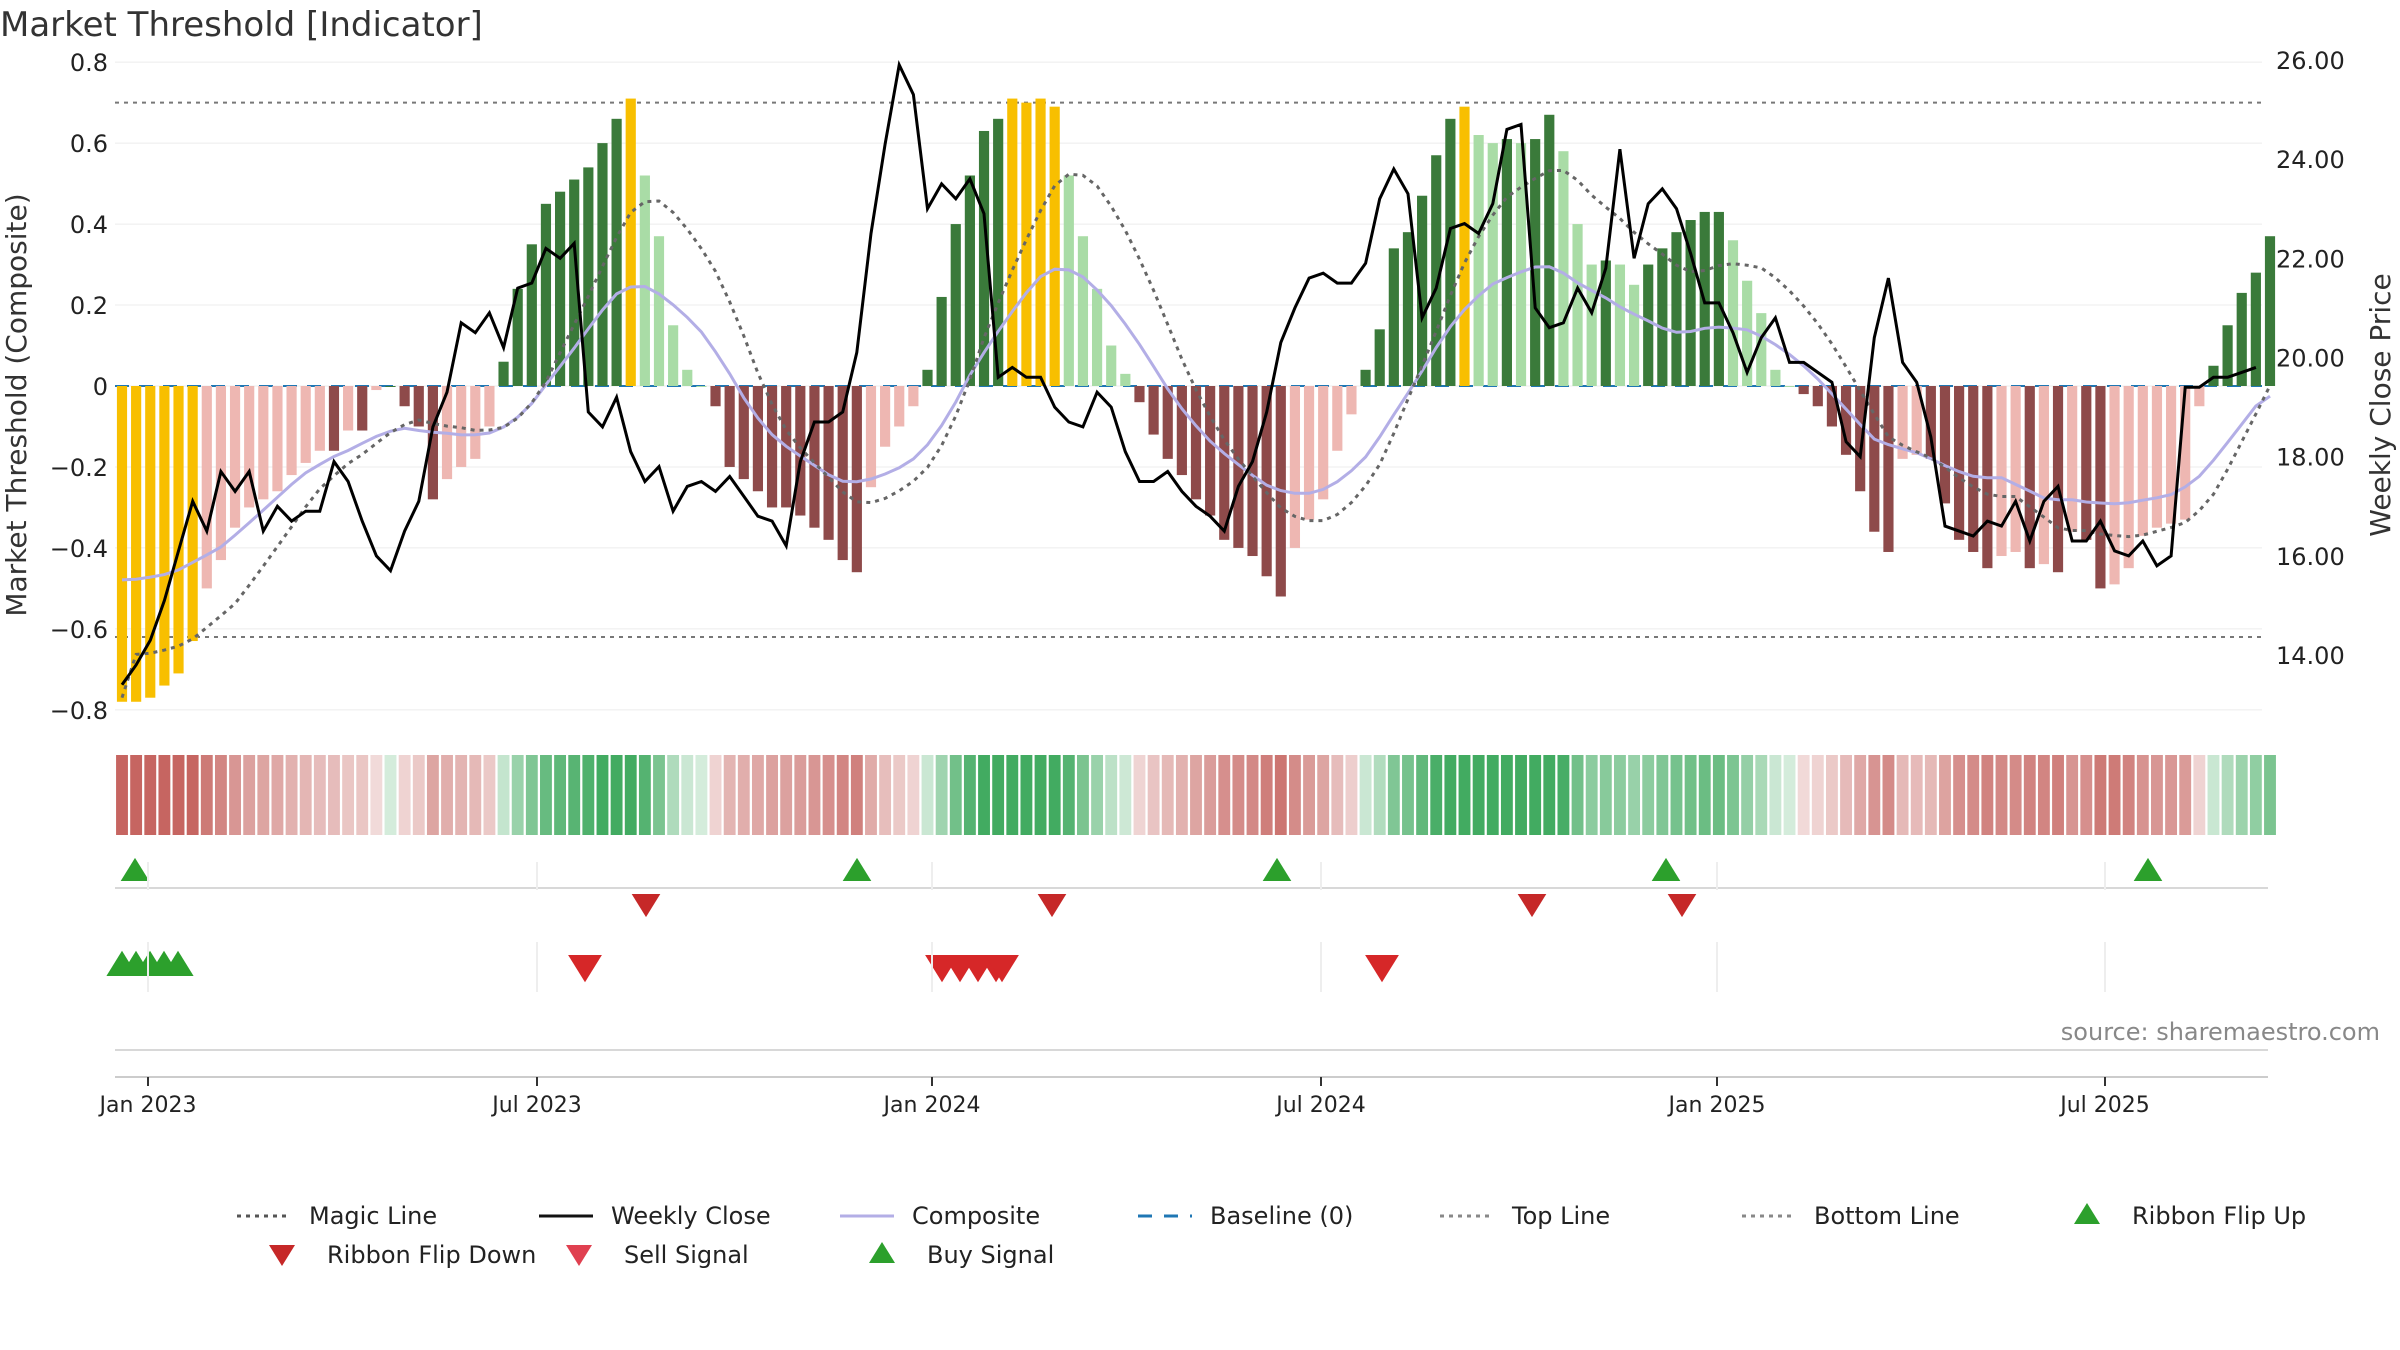 The height and width of the screenshot is (1350, 2400). I want to click on legend-label: Bottom Line, so click(1887, 1216).